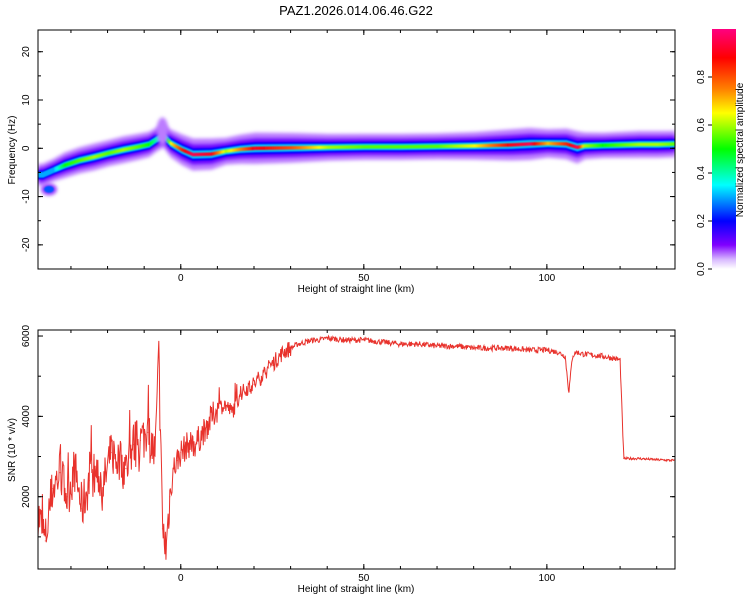  Describe the element at coordinates (26, 52) in the screenshot. I see `spectrogram-y-tick-label: 20` at that location.